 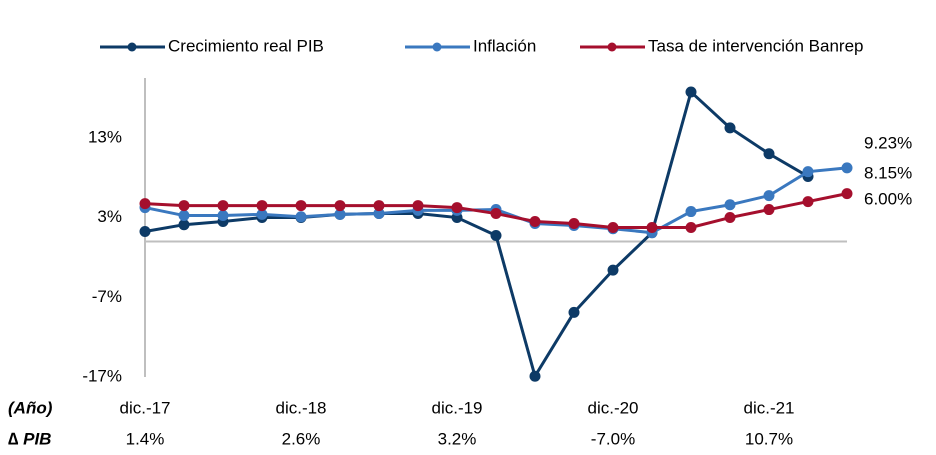 I want to click on y-tick-label: 13%, so click(x=105, y=136).